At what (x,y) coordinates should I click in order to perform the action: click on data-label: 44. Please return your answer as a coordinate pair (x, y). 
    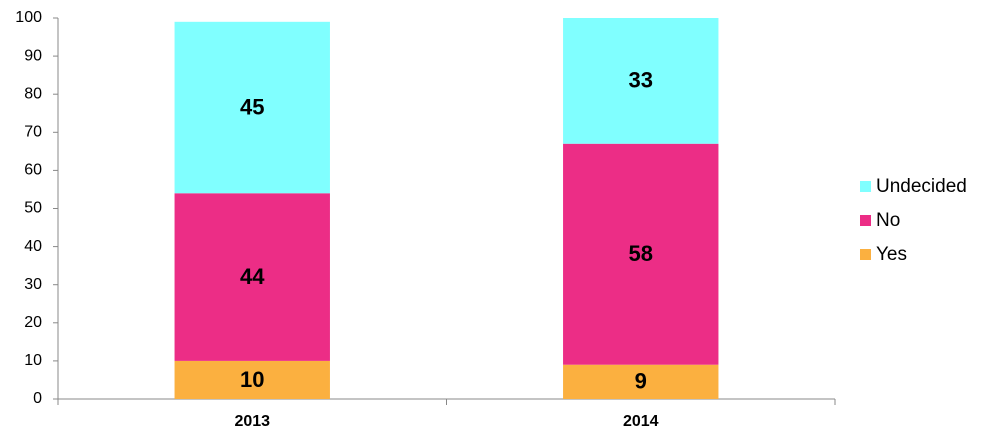
    Looking at the image, I should click on (252, 276).